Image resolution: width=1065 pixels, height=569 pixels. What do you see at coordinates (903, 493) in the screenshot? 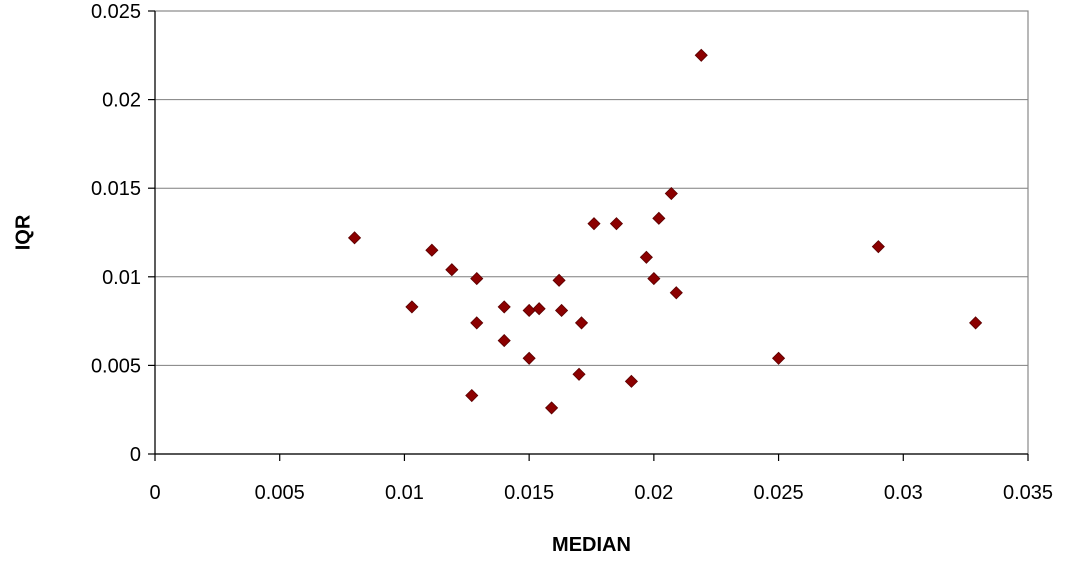
I see `x-tick-label: 0.03` at bounding box center [903, 493].